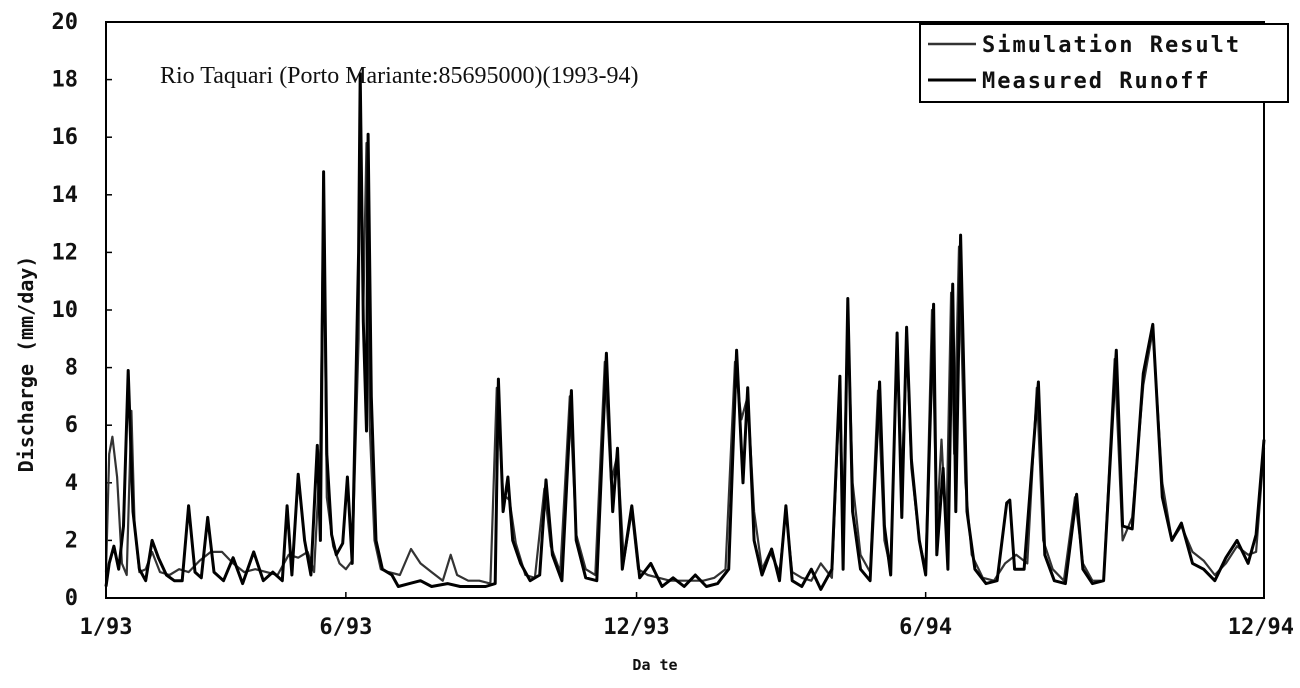  Describe the element at coordinates (925, 627) in the screenshot. I see `x-tick-label: 6/94` at that location.